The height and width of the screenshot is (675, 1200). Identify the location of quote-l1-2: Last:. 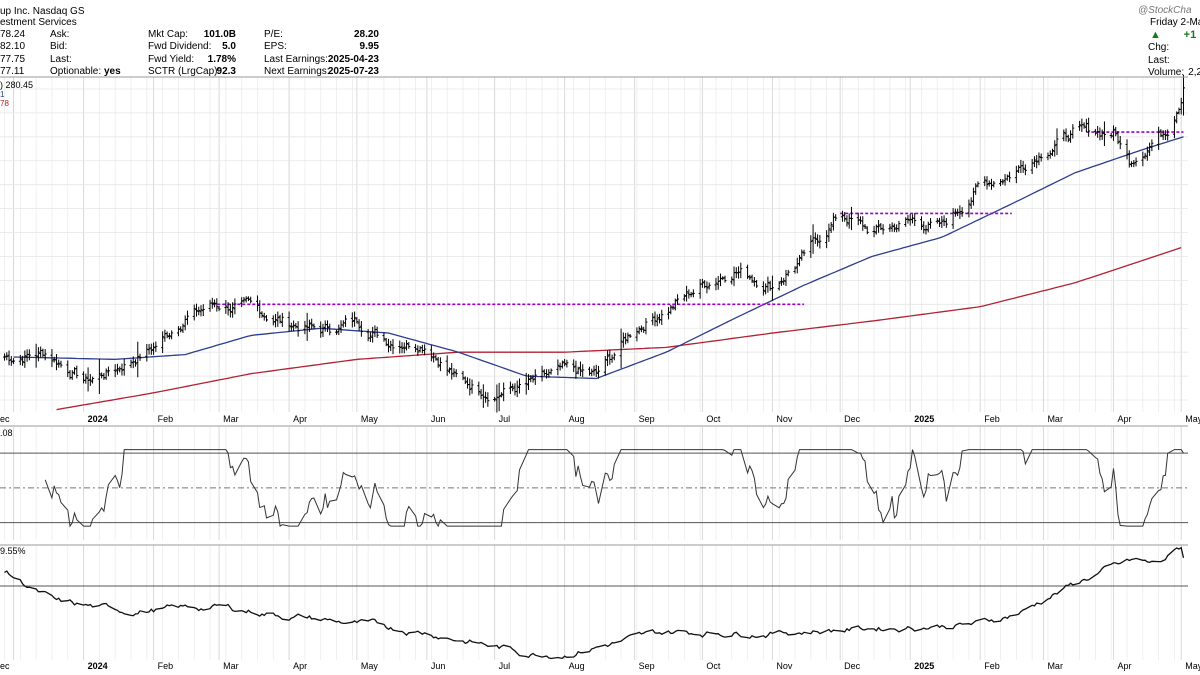
(61, 59).